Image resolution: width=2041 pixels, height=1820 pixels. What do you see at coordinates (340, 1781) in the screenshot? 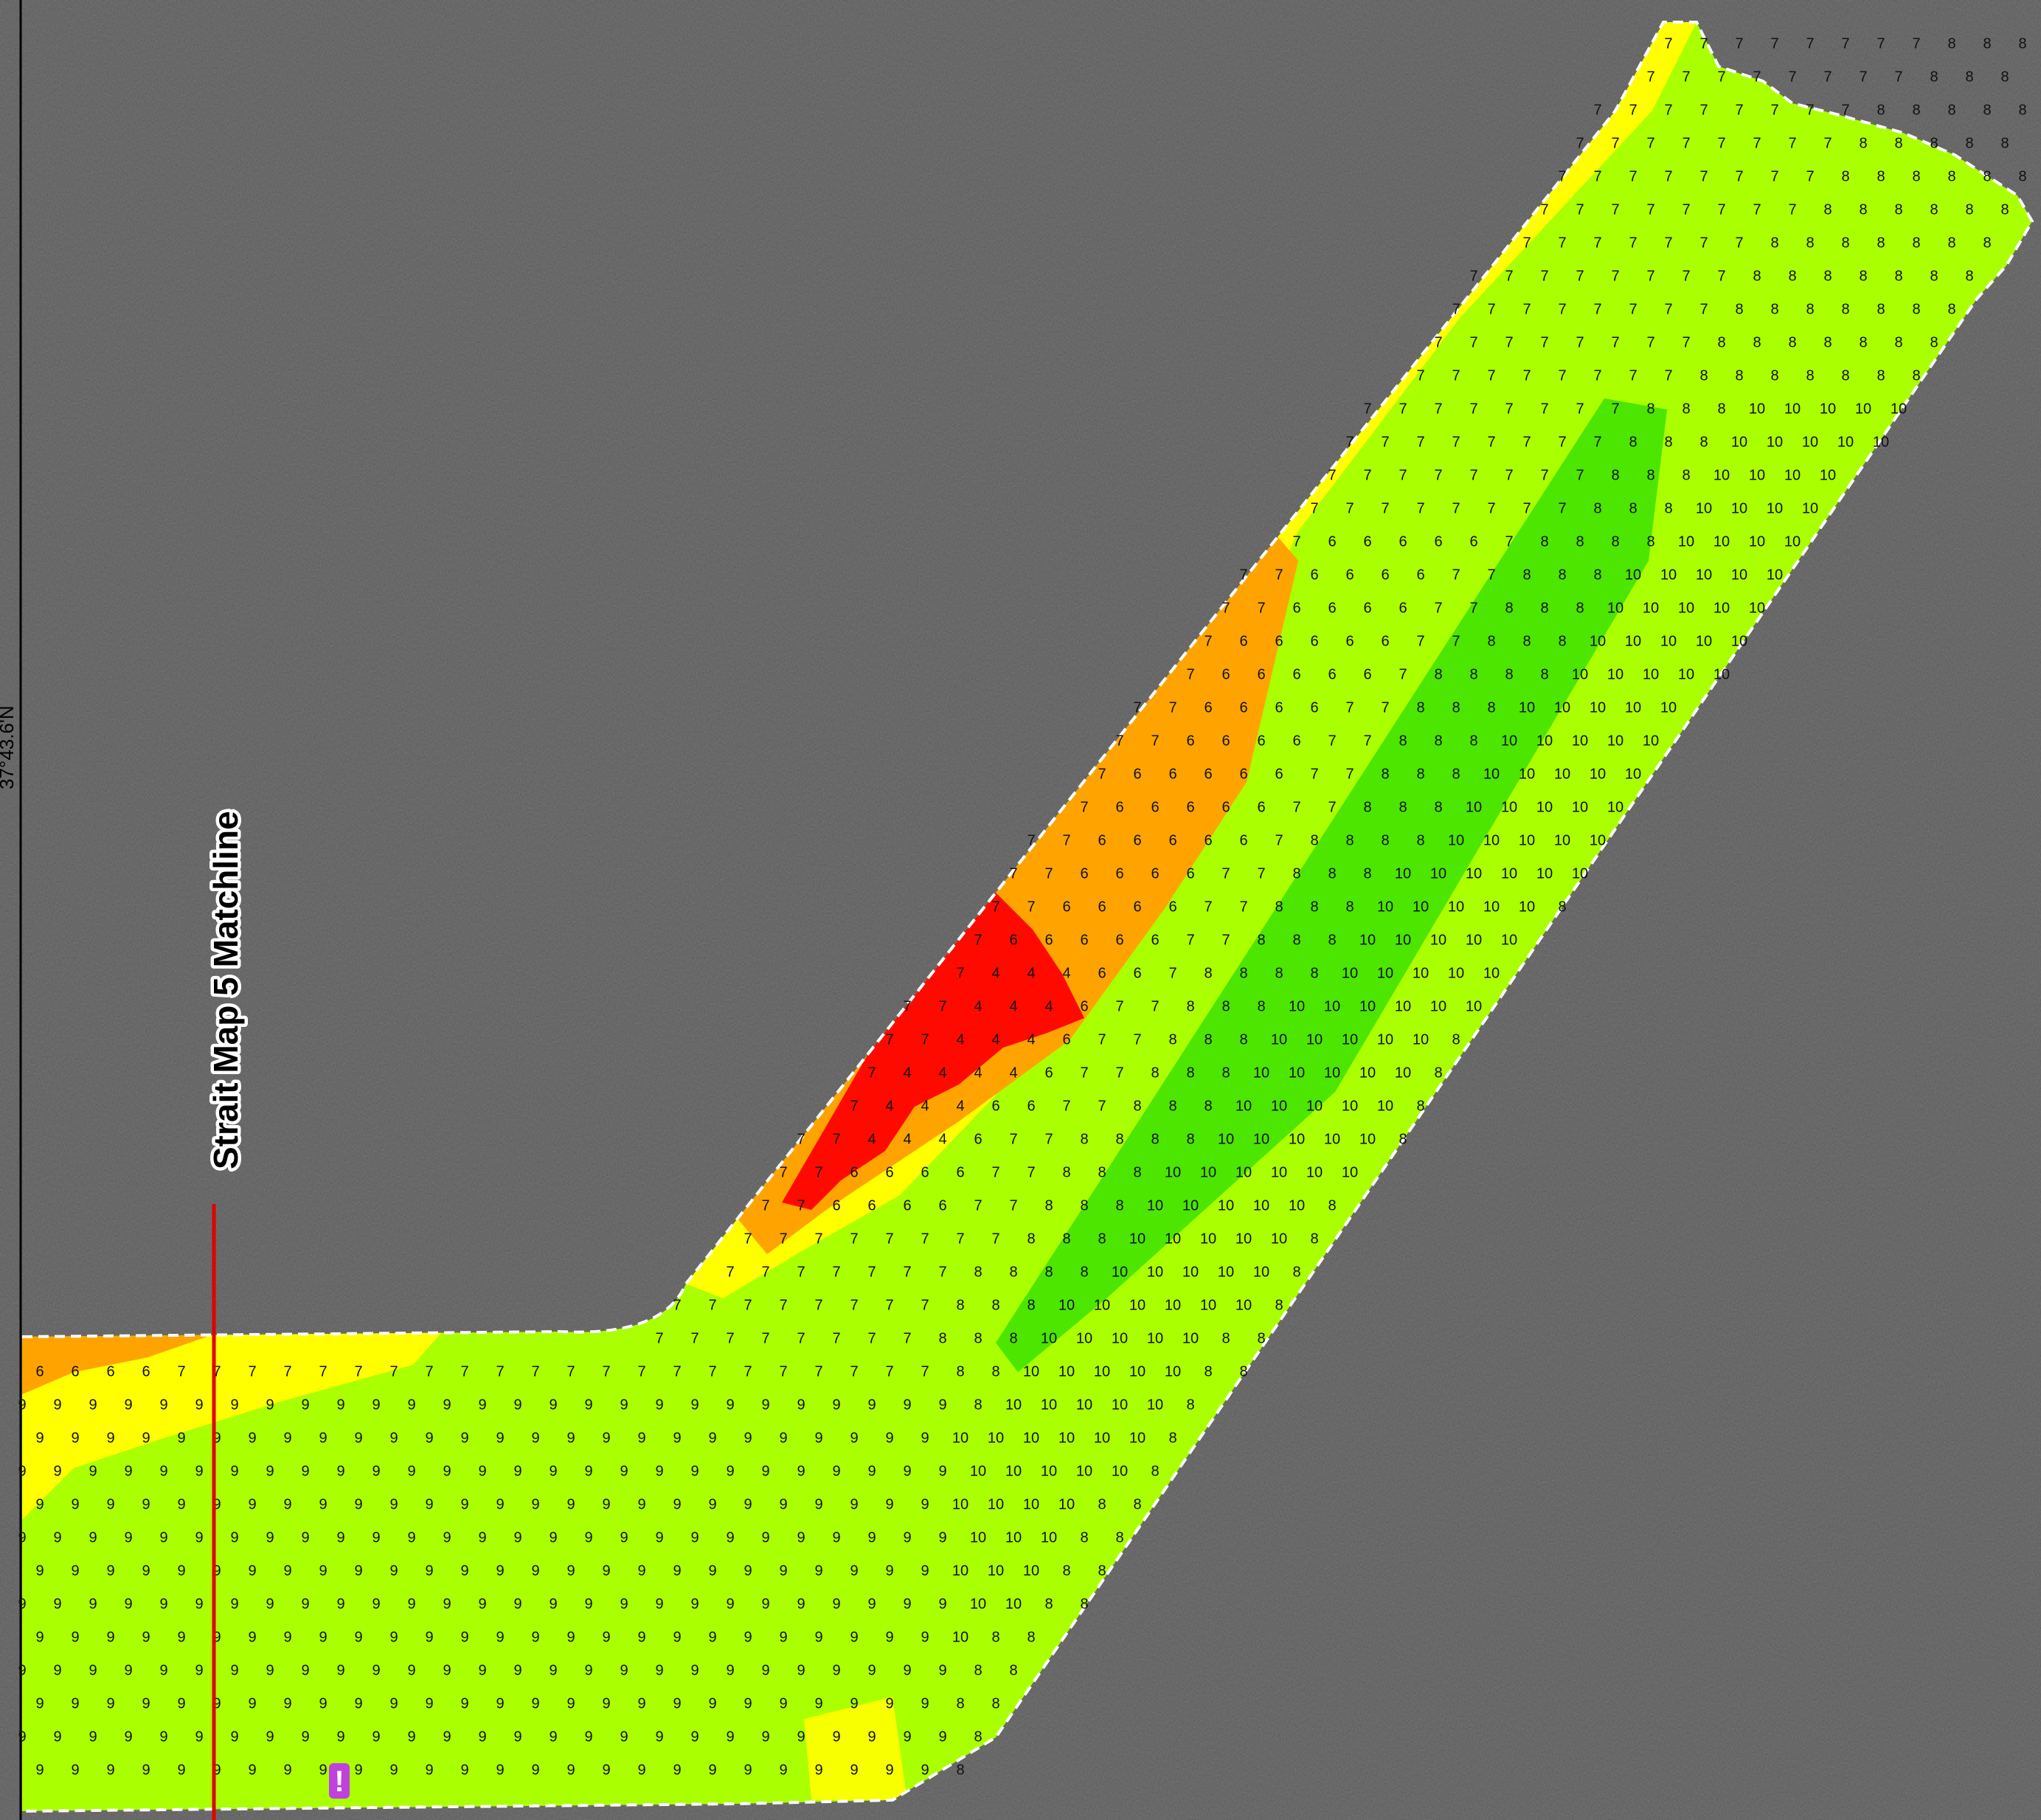
I see `warning-marker-icon: !` at bounding box center [340, 1781].